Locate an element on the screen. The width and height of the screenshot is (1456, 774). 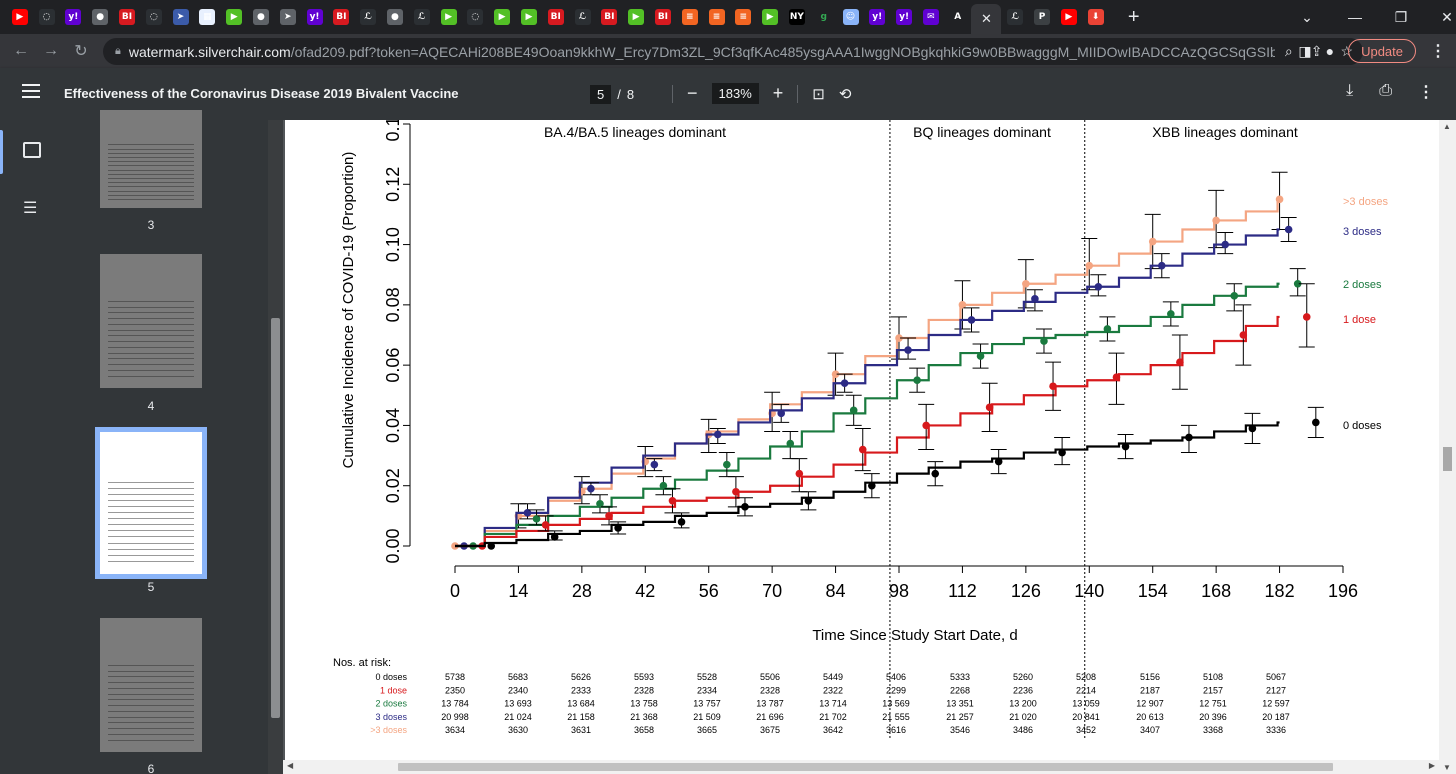
outline-view-icon: ☰ is located at coordinates (30, 208).